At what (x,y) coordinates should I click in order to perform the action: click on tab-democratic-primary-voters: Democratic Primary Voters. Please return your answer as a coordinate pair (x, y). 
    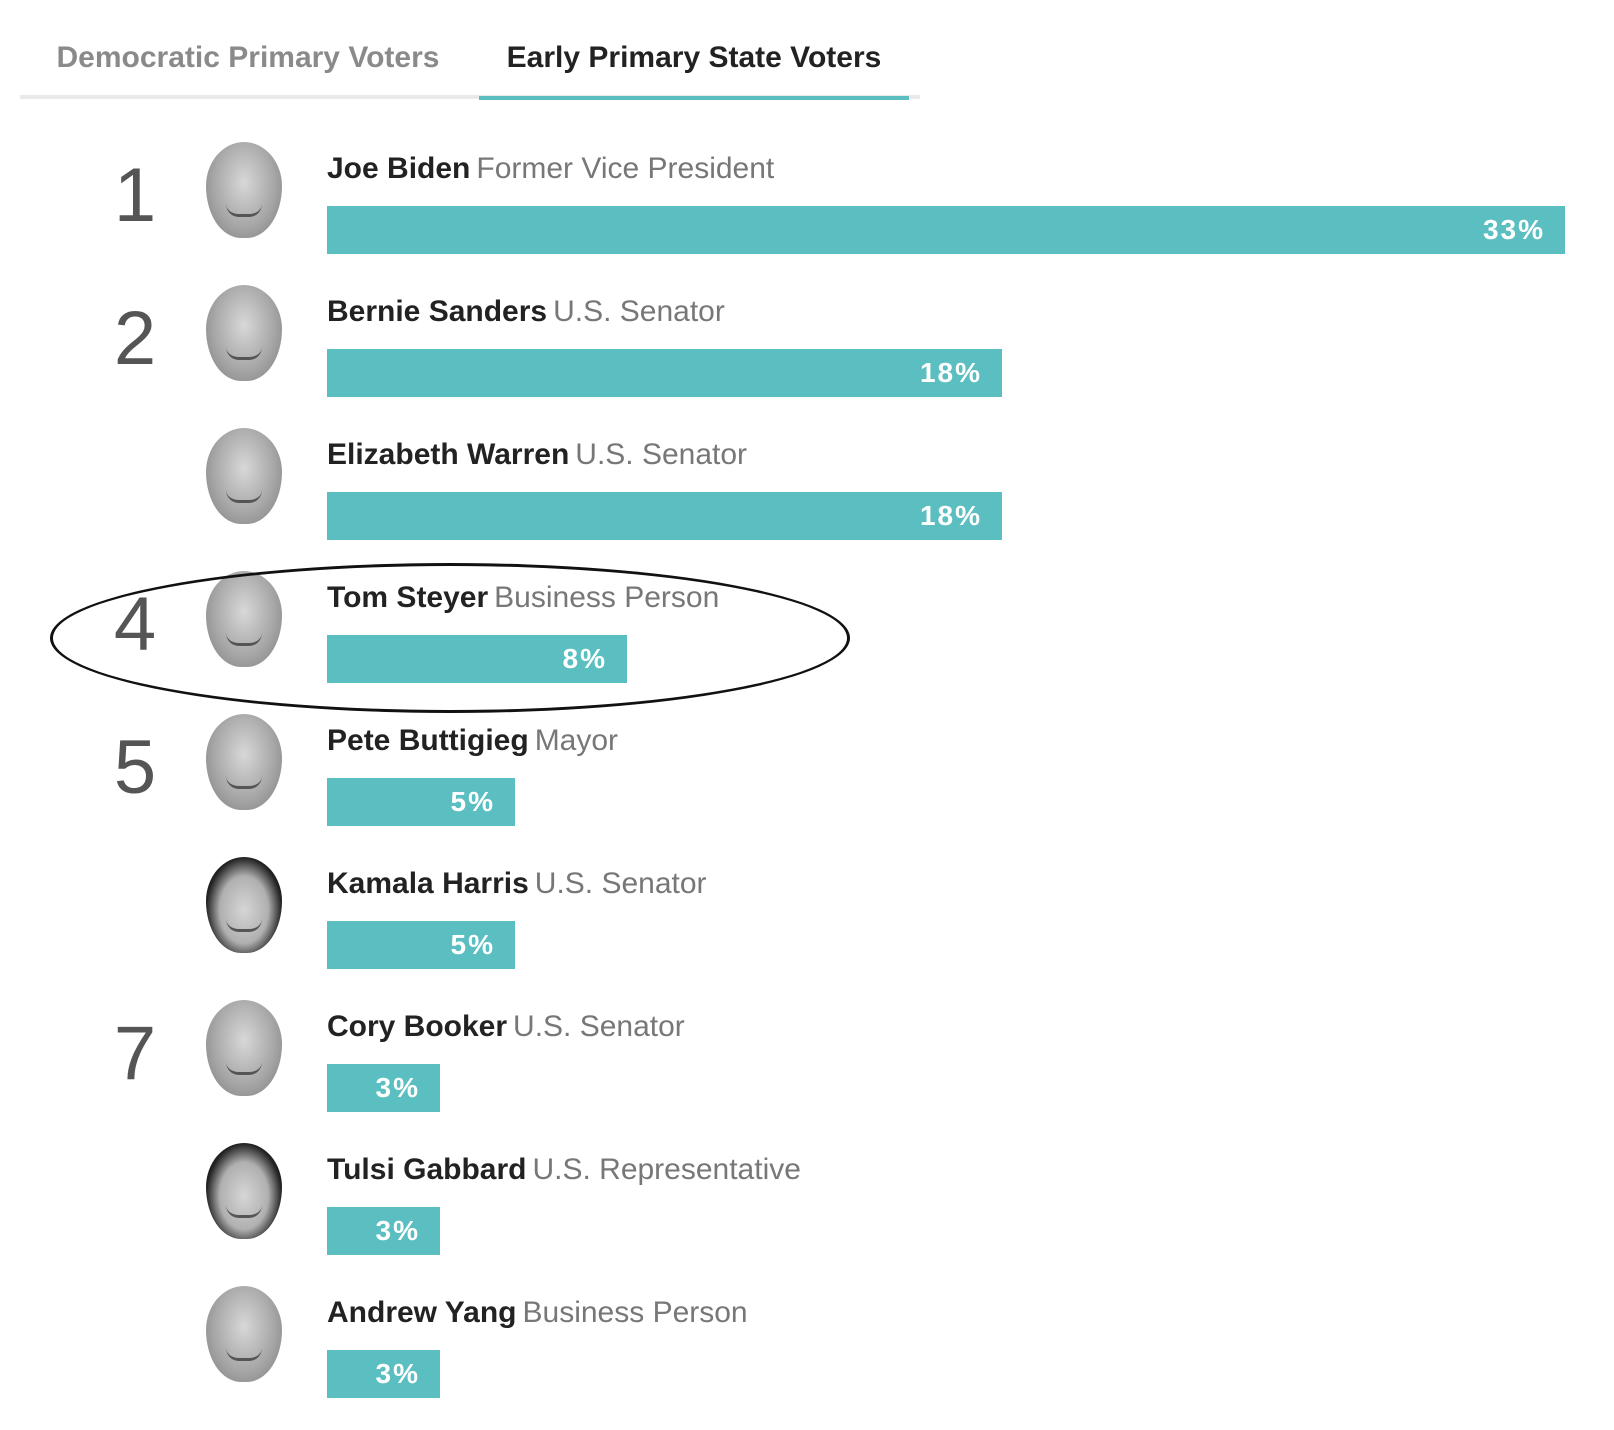
    Looking at the image, I should click on (248, 57).